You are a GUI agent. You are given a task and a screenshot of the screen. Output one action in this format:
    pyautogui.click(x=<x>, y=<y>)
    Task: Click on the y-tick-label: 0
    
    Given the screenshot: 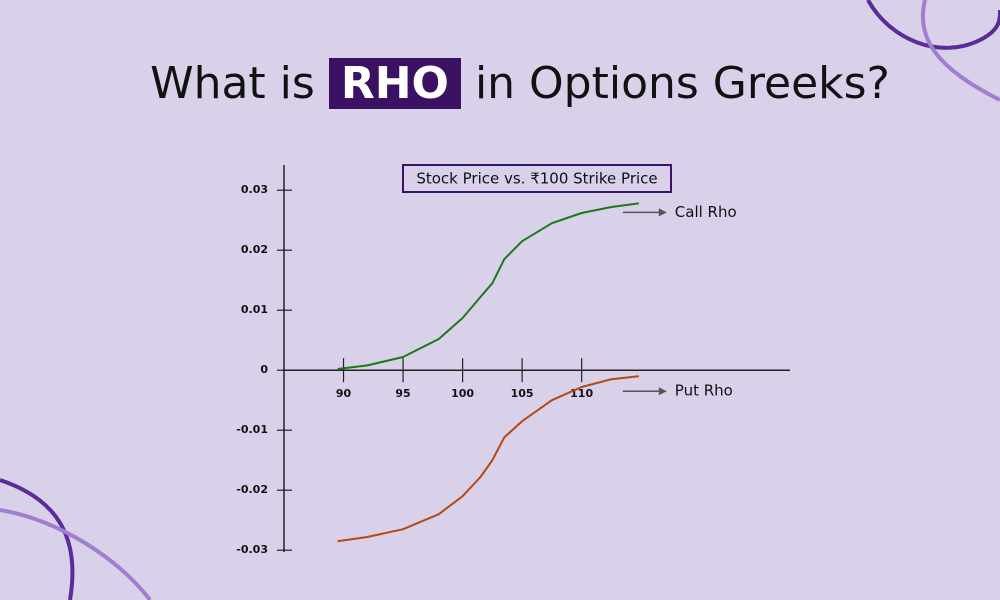 What is the action you would take?
    pyautogui.click(x=264, y=369)
    